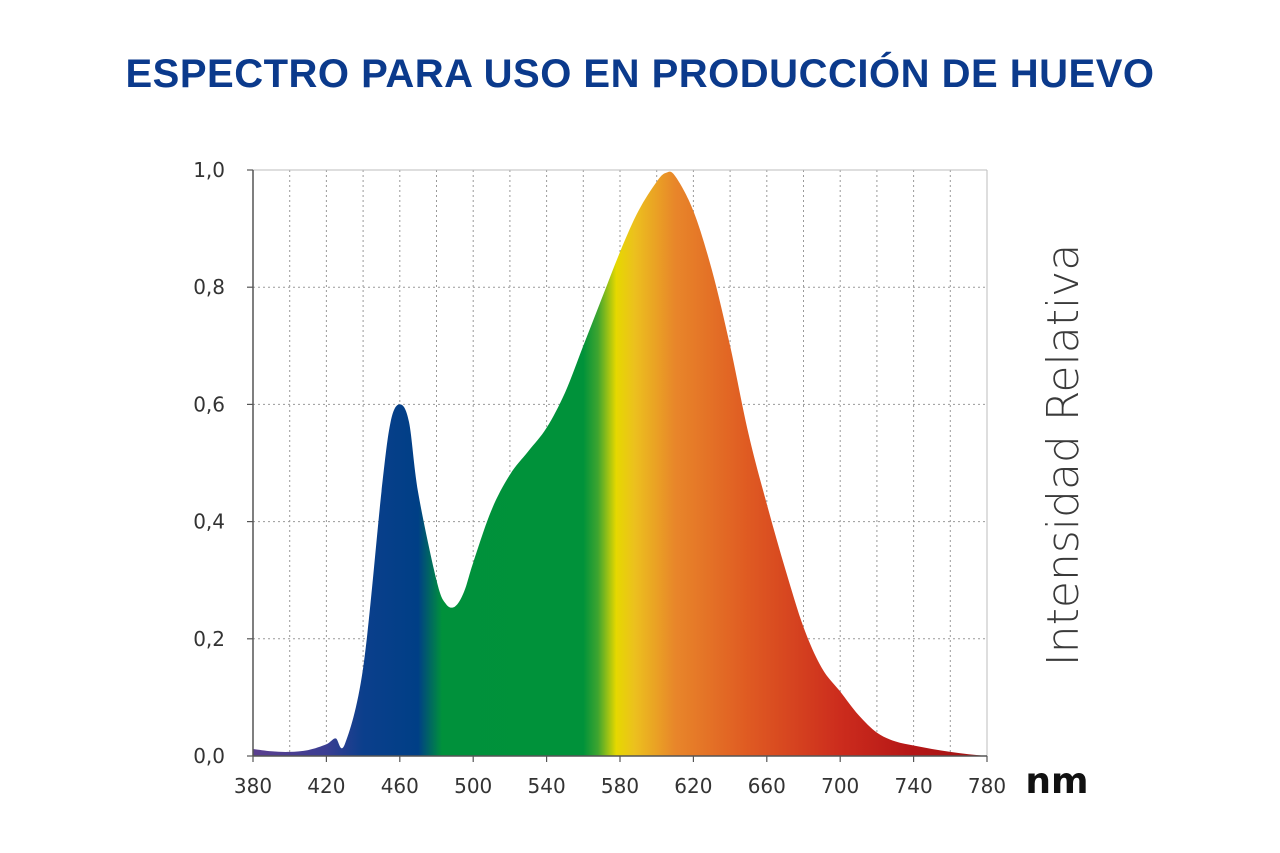  I want to click on x-tick-label: 580, so click(620, 786).